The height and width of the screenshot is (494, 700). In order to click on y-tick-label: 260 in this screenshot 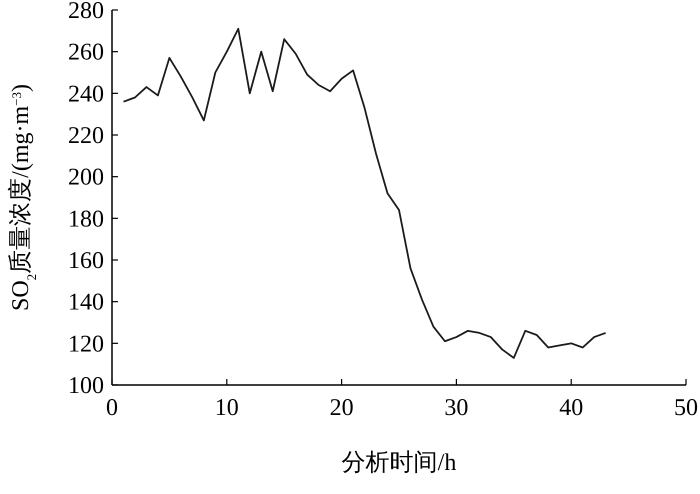, I will do `click(86, 53)`.